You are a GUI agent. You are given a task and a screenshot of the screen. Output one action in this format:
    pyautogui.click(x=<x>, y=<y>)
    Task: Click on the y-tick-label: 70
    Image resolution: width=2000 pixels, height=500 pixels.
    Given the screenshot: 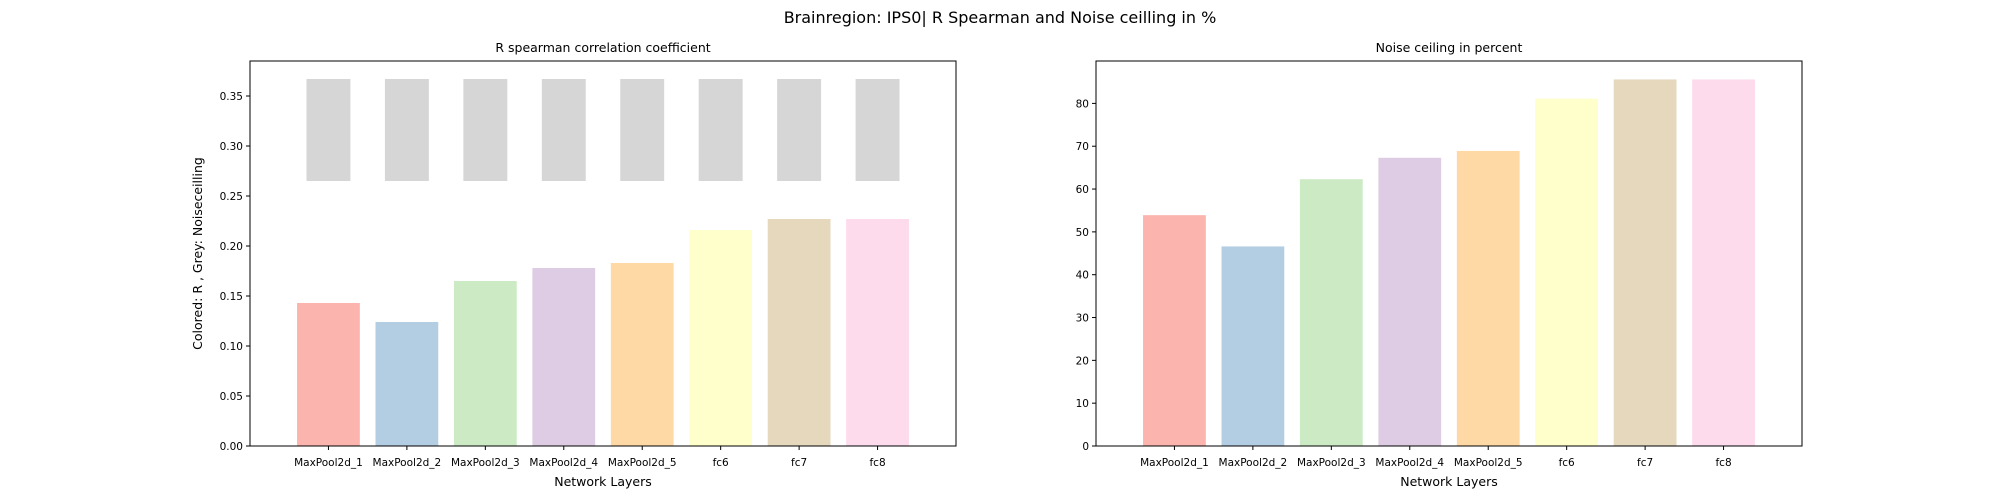 What is the action you would take?
    pyautogui.click(x=1082, y=147)
    